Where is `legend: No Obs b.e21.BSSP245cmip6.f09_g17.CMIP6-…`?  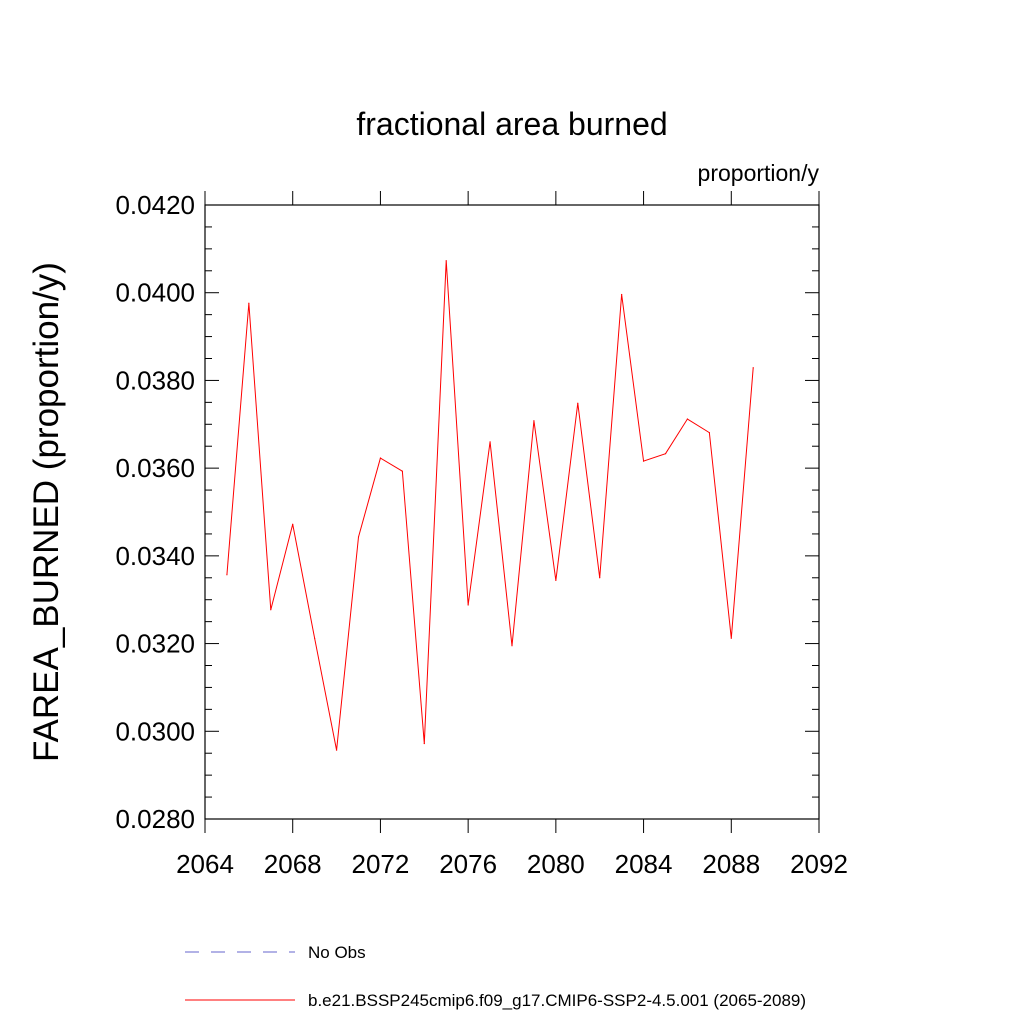
legend: No Obs b.e21.BSSP245cmip6.f09_g17.CMIP6-… is located at coordinates (495, 976).